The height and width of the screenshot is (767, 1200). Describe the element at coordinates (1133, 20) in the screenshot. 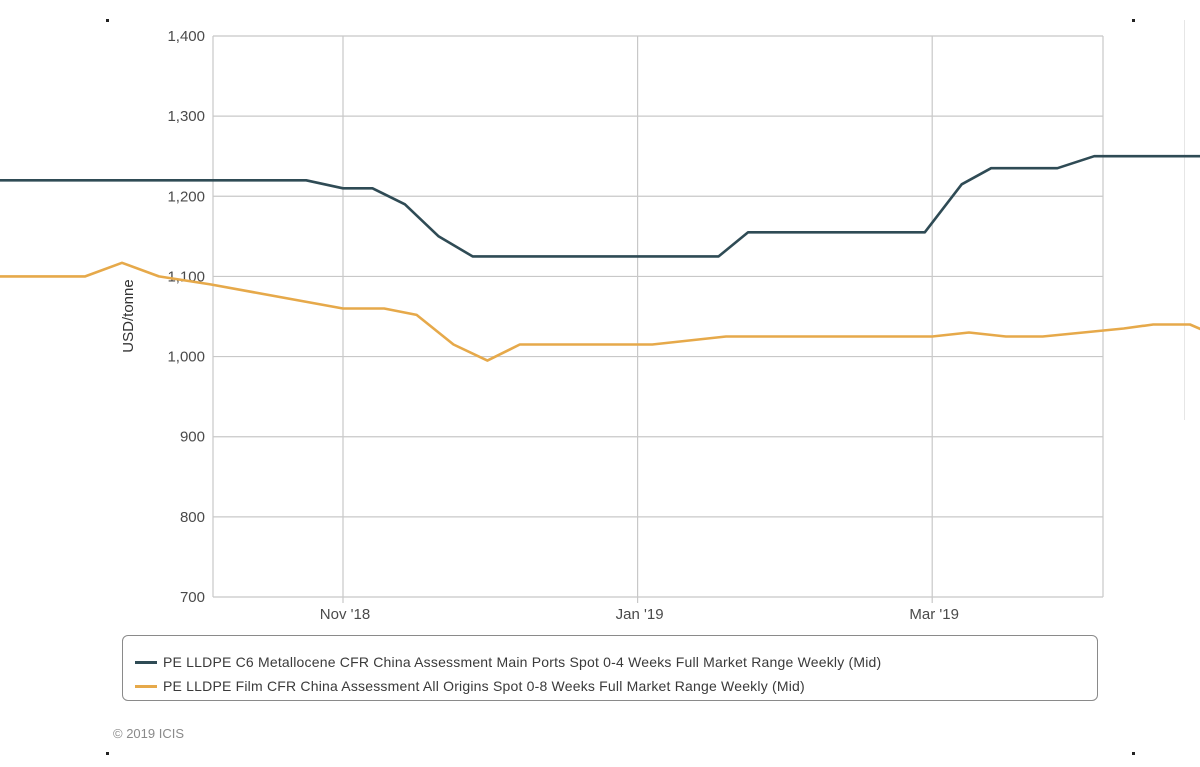

I see `corner-mark-top-right` at that location.